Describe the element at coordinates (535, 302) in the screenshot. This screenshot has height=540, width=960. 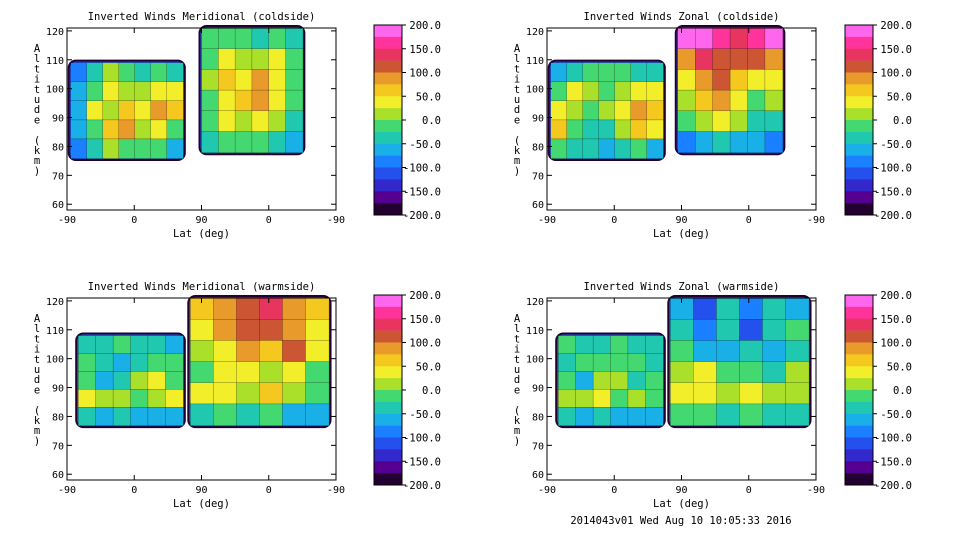
I see `y-tick-label: 120` at that location.